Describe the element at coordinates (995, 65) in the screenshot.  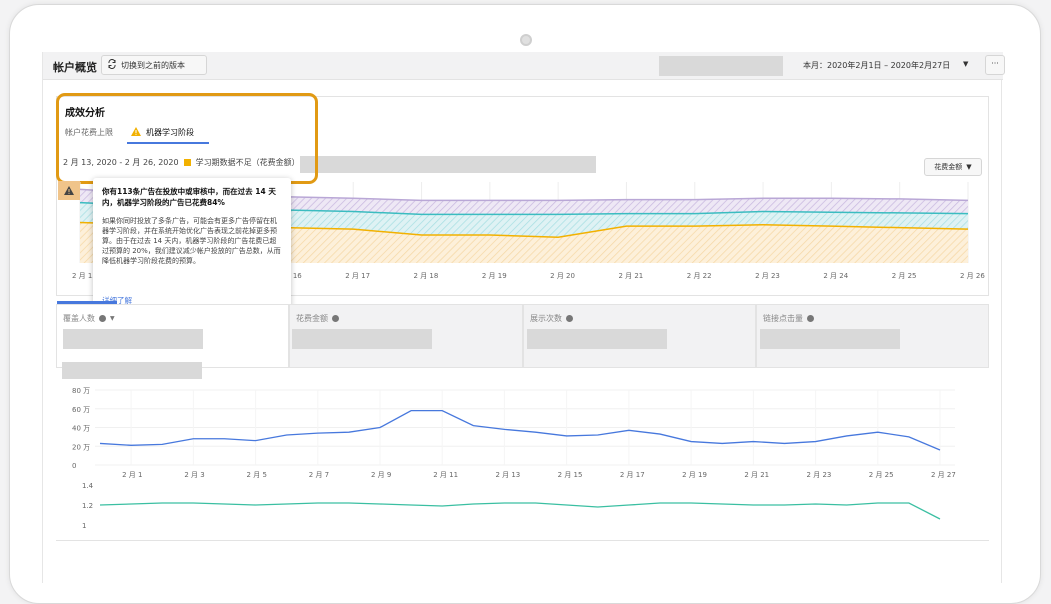
I see `more-button: ···` at that location.